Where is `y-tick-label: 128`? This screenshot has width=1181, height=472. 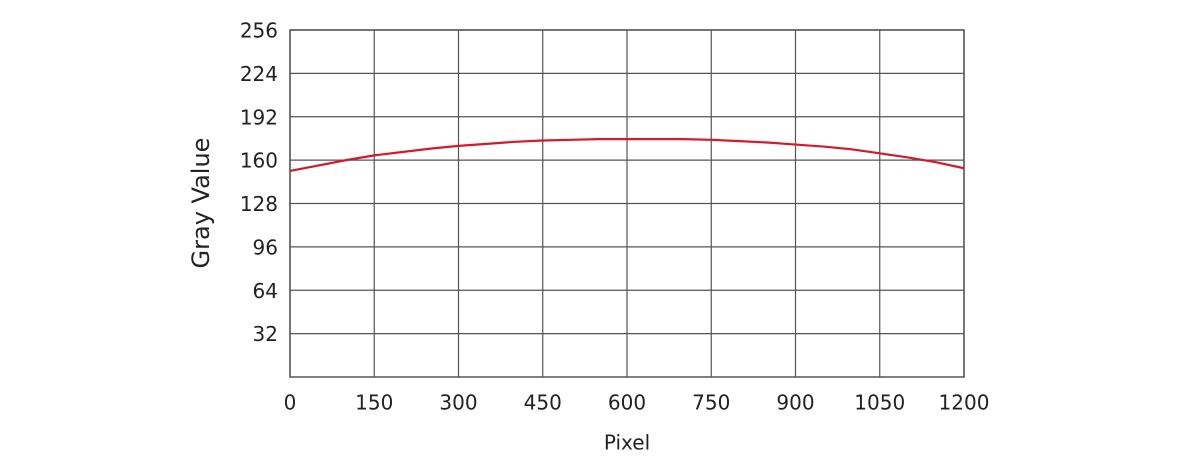
y-tick-label: 128 is located at coordinates (259, 204).